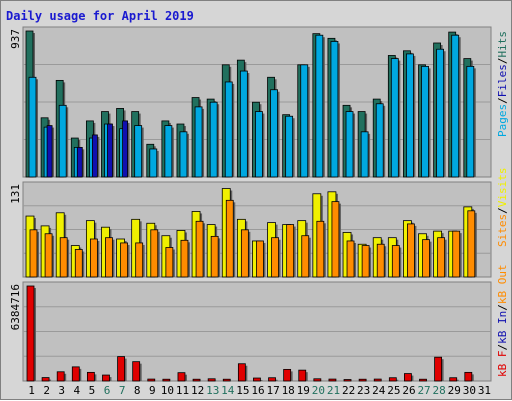 The height and width of the screenshot is (401, 512). What do you see at coordinates (152, 390) in the screenshot?
I see `x-tick-label-day: 9` at bounding box center [152, 390].